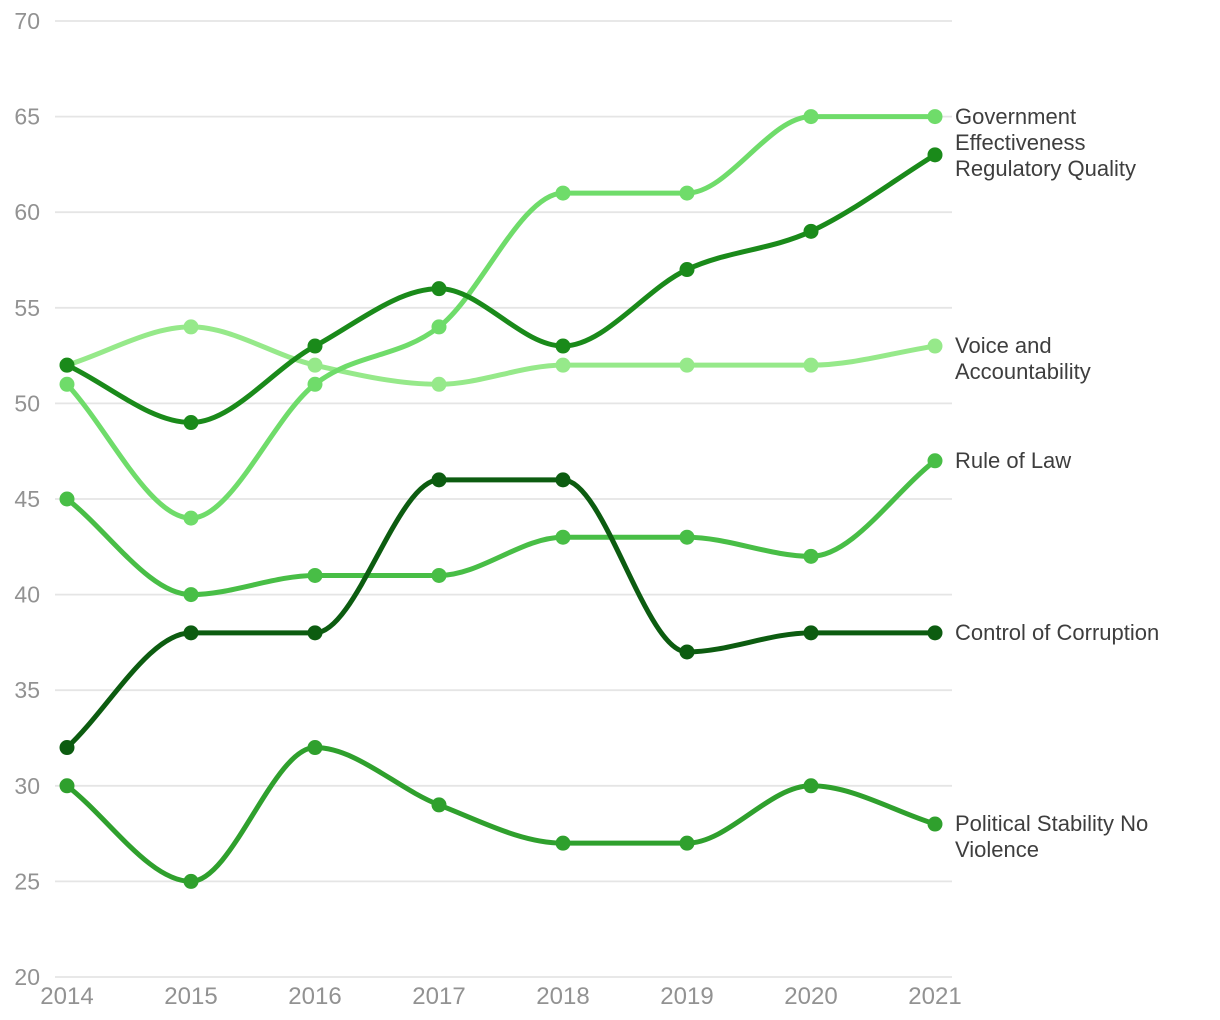 The width and height of the screenshot is (1220, 1020). What do you see at coordinates (27, 212) in the screenshot?
I see `y-axis-tick-label: 60` at bounding box center [27, 212].